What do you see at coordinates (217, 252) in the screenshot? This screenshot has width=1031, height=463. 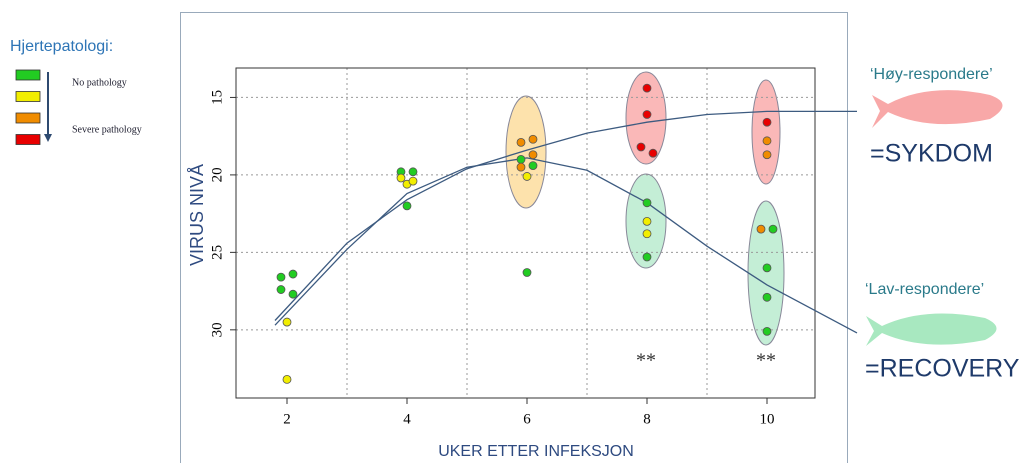 I see `y-tick-label: 25` at bounding box center [217, 252].